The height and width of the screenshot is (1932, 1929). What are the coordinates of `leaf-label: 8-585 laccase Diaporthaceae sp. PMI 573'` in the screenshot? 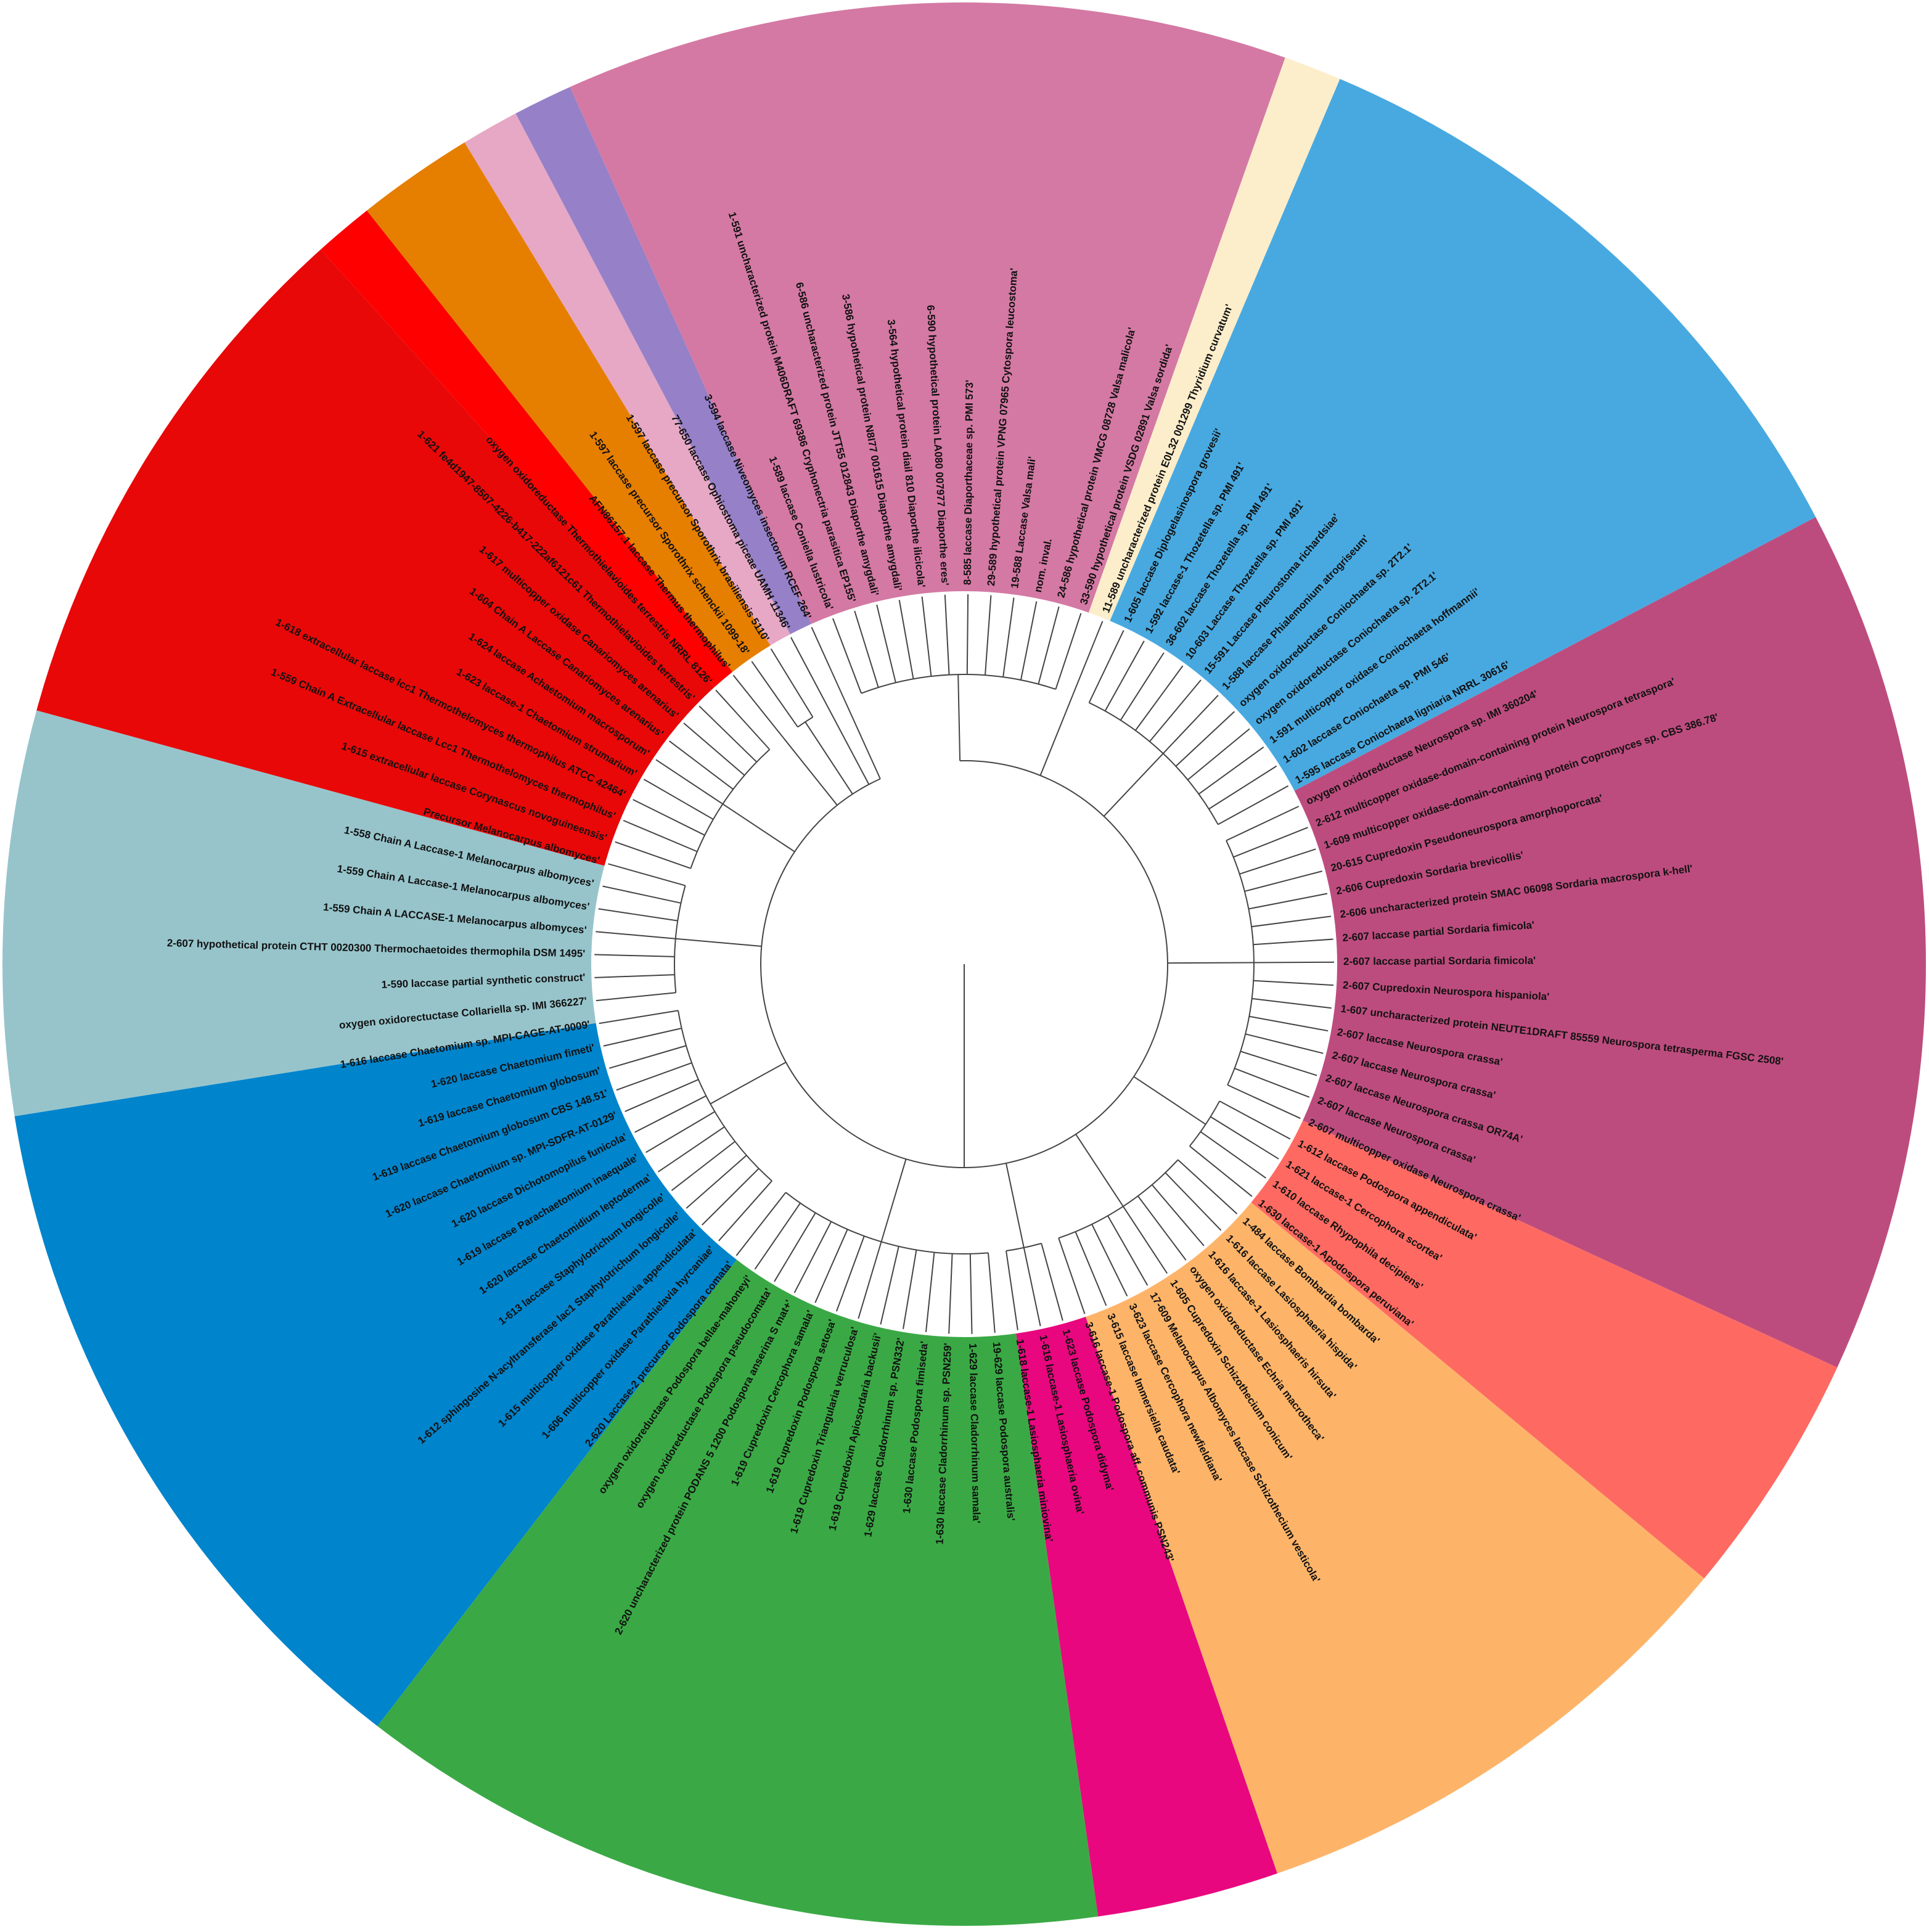 It's located at (968, 482).